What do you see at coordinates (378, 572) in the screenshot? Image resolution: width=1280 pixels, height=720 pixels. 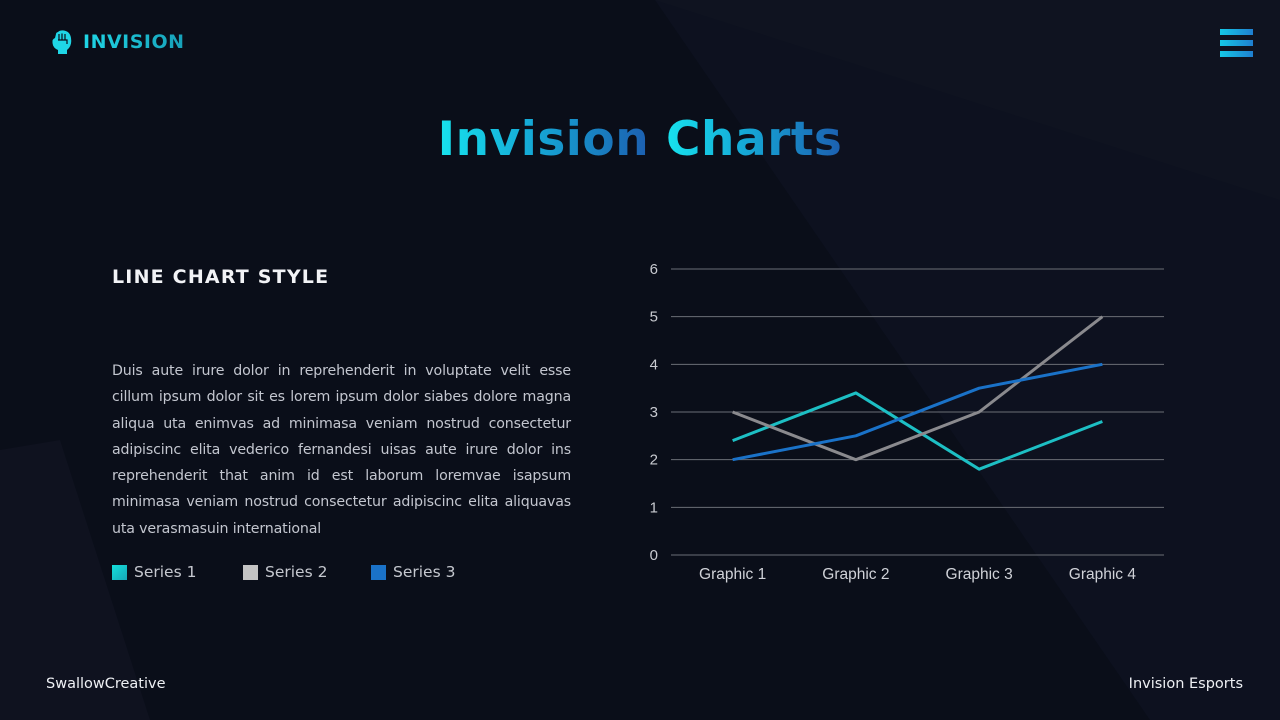 I see `legend-swatch-blue-icon` at bounding box center [378, 572].